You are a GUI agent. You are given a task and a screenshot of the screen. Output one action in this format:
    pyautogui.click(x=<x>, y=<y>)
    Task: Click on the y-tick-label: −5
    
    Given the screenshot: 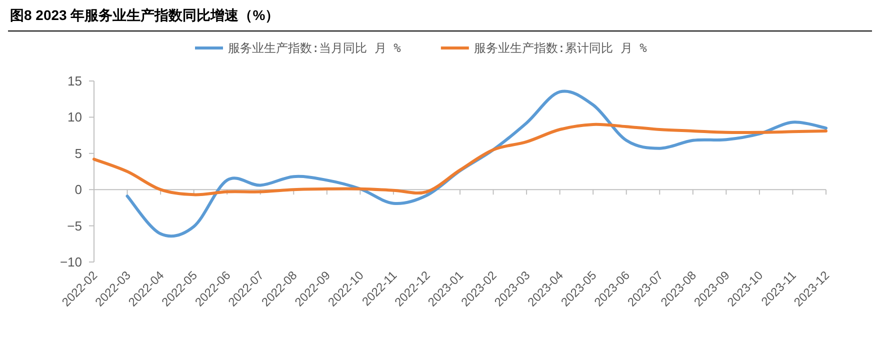 What is the action you would take?
    pyautogui.click(x=74, y=226)
    